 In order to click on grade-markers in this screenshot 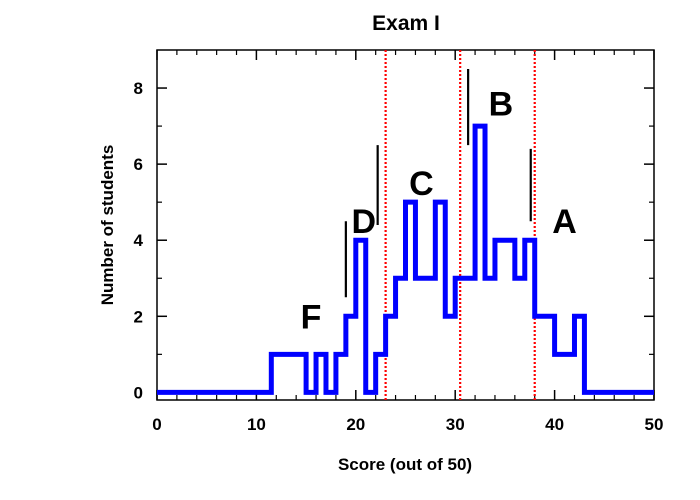, I will do `click(438, 183)`.